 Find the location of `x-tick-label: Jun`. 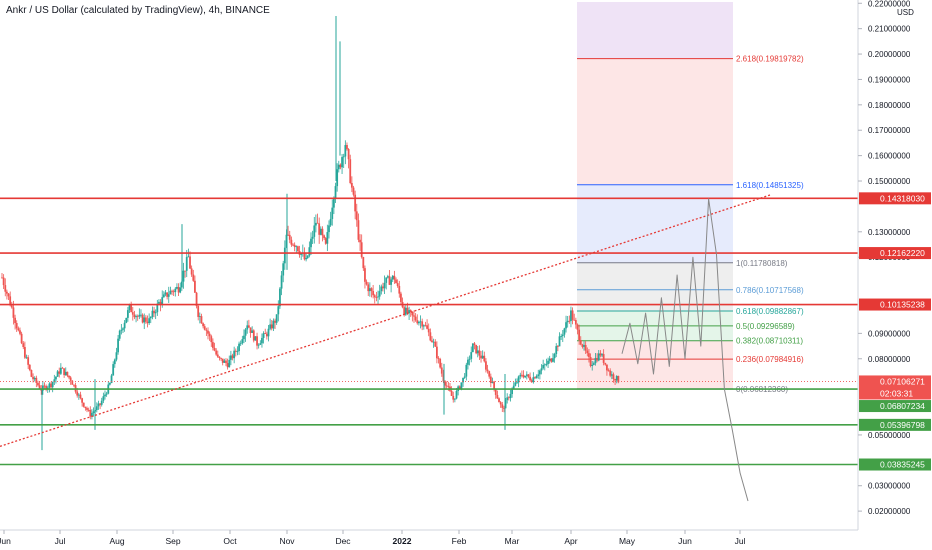

x-tick-label: Jun is located at coordinates (685, 541).